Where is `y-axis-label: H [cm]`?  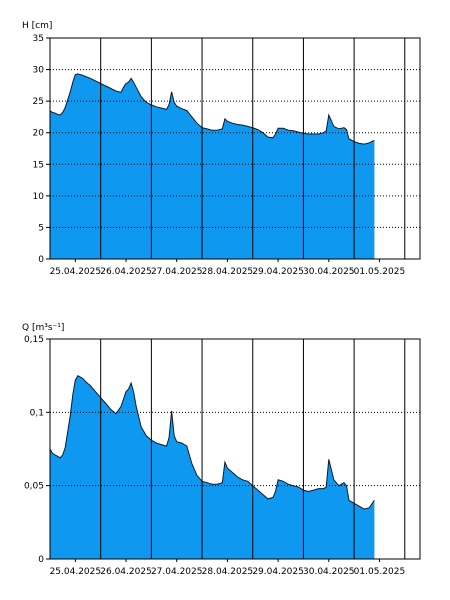
y-axis-label: H [cm] is located at coordinates (37, 26).